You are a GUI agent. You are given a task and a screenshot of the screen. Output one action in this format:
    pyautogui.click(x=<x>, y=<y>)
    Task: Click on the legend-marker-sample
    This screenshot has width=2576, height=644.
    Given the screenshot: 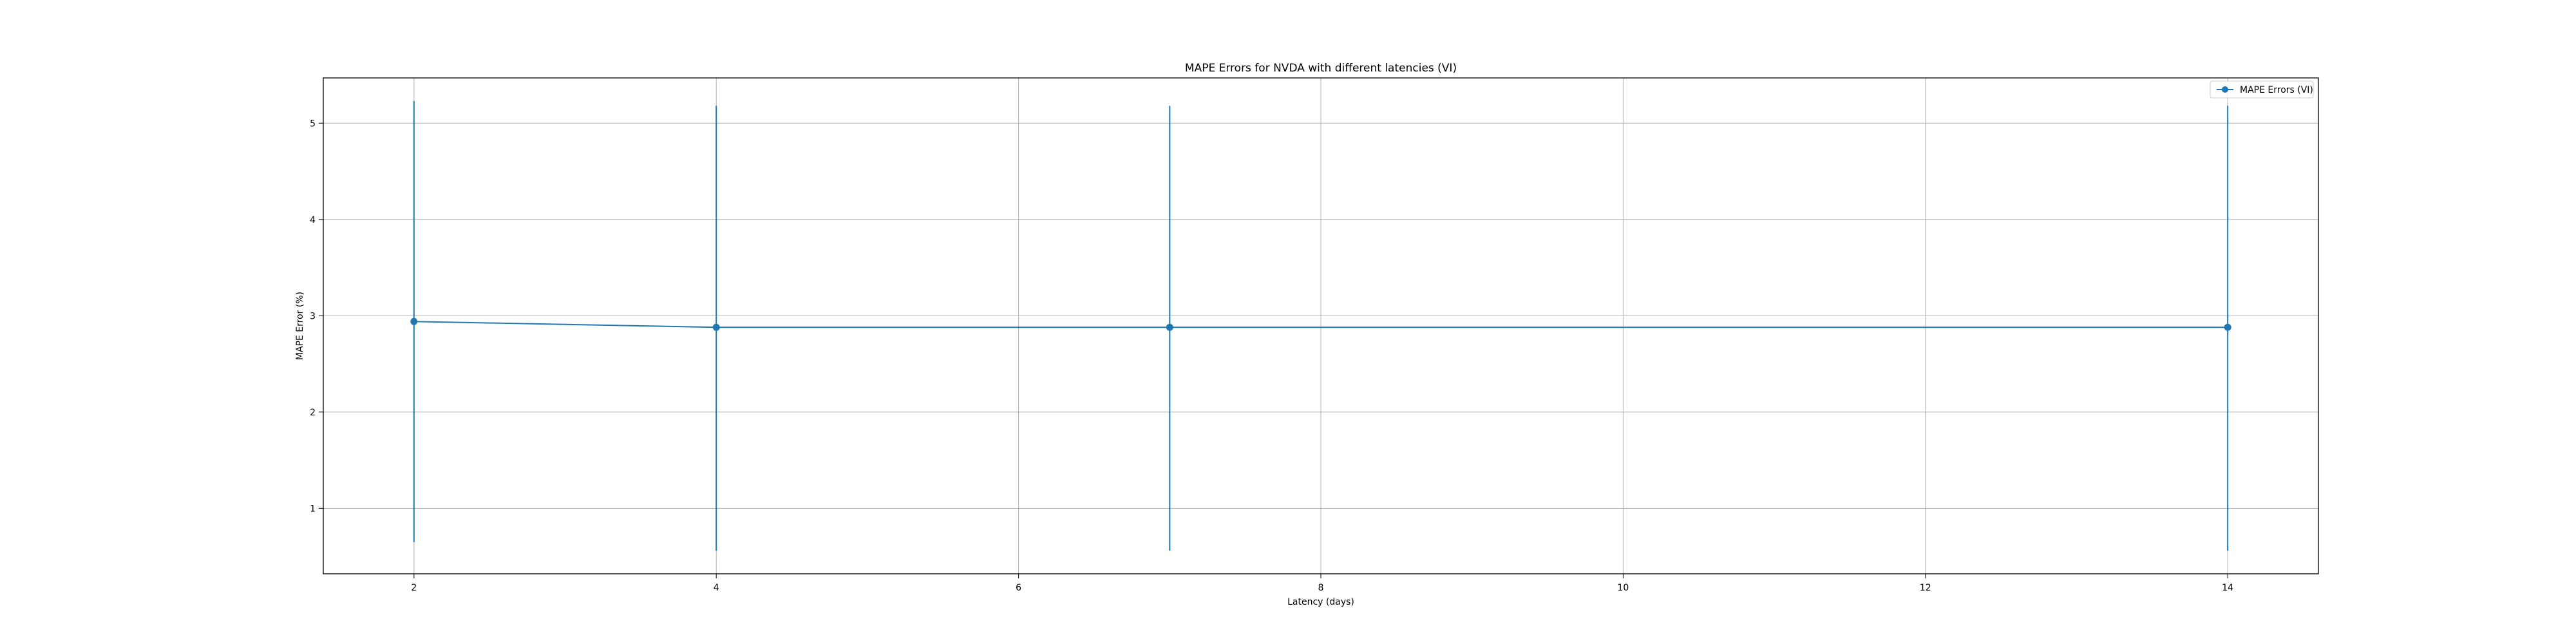 What is the action you would take?
    pyautogui.click(x=2225, y=89)
    